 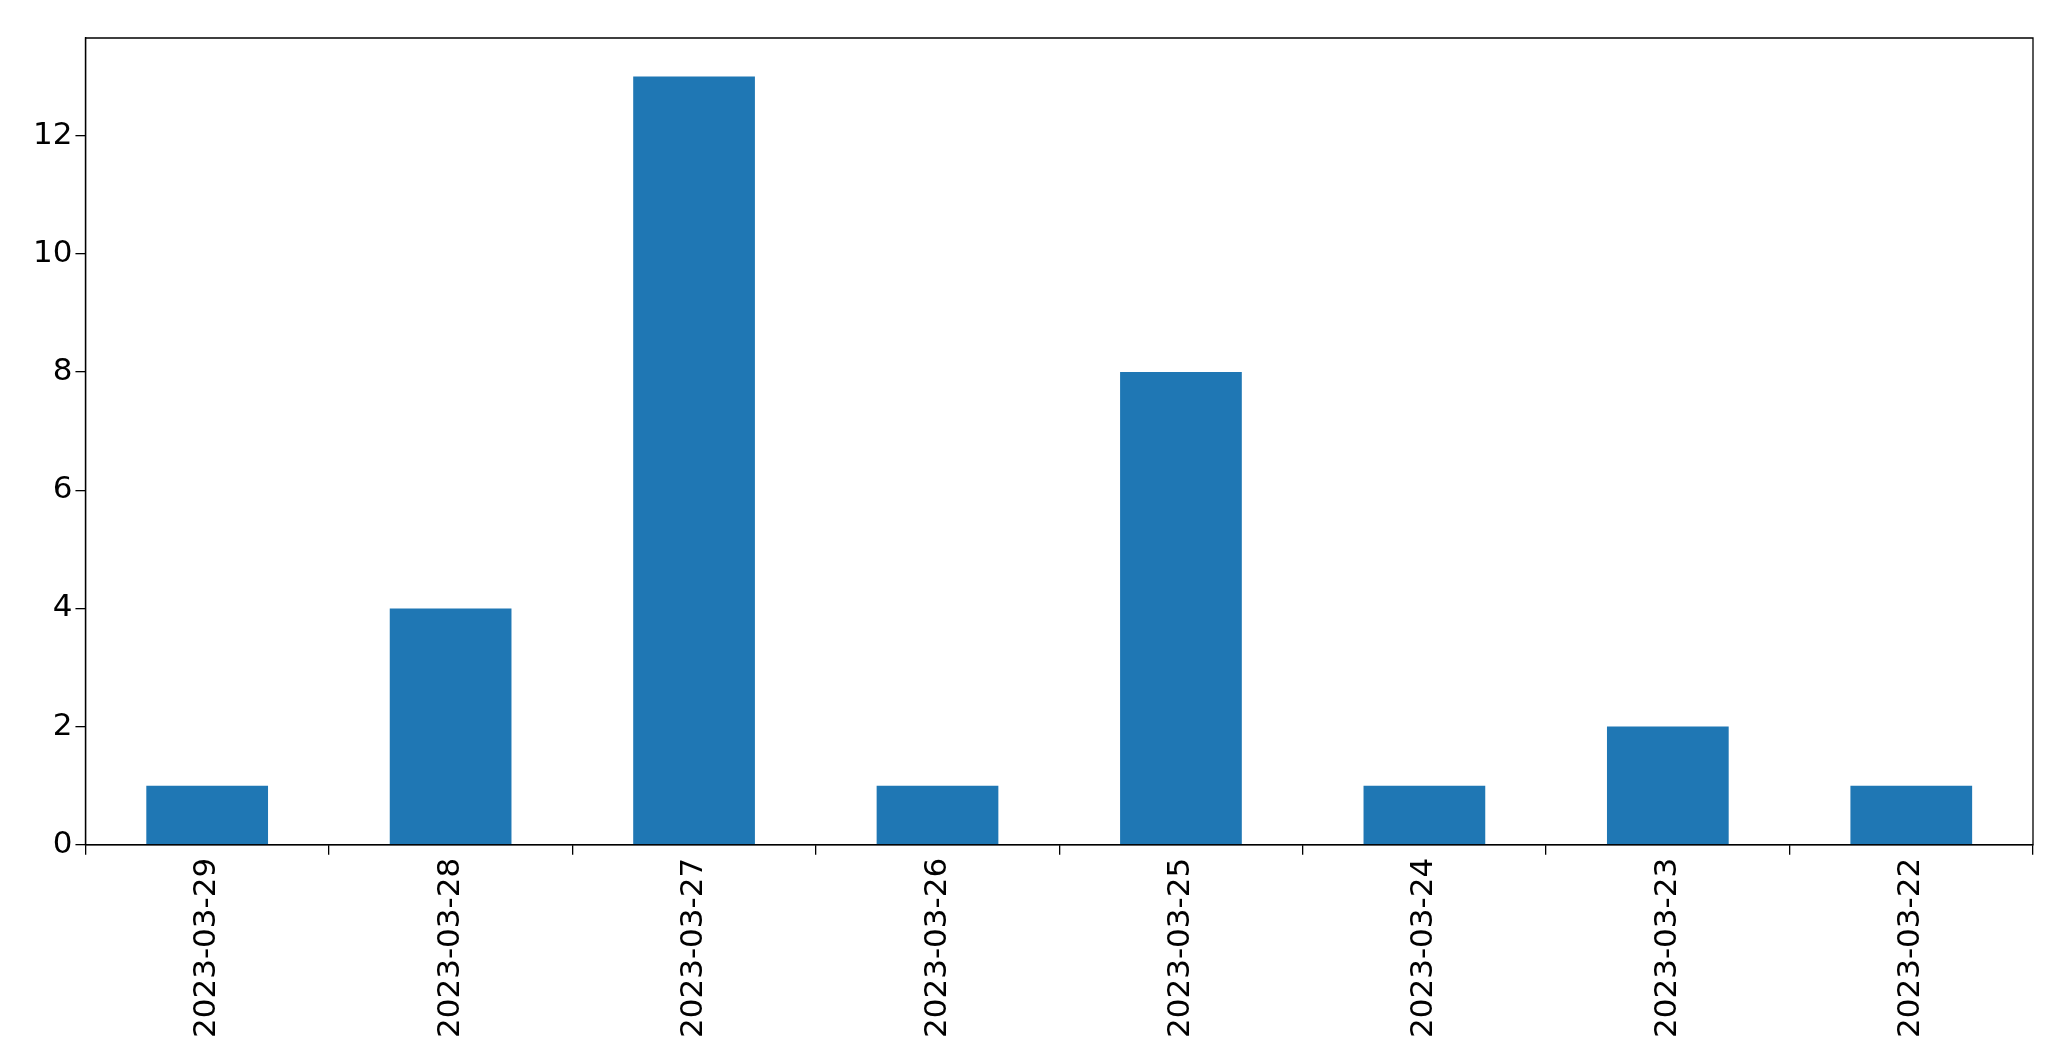 What do you see at coordinates (62, 841) in the screenshot?
I see `y-tick-label: 0` at bounding box center [62, 841].